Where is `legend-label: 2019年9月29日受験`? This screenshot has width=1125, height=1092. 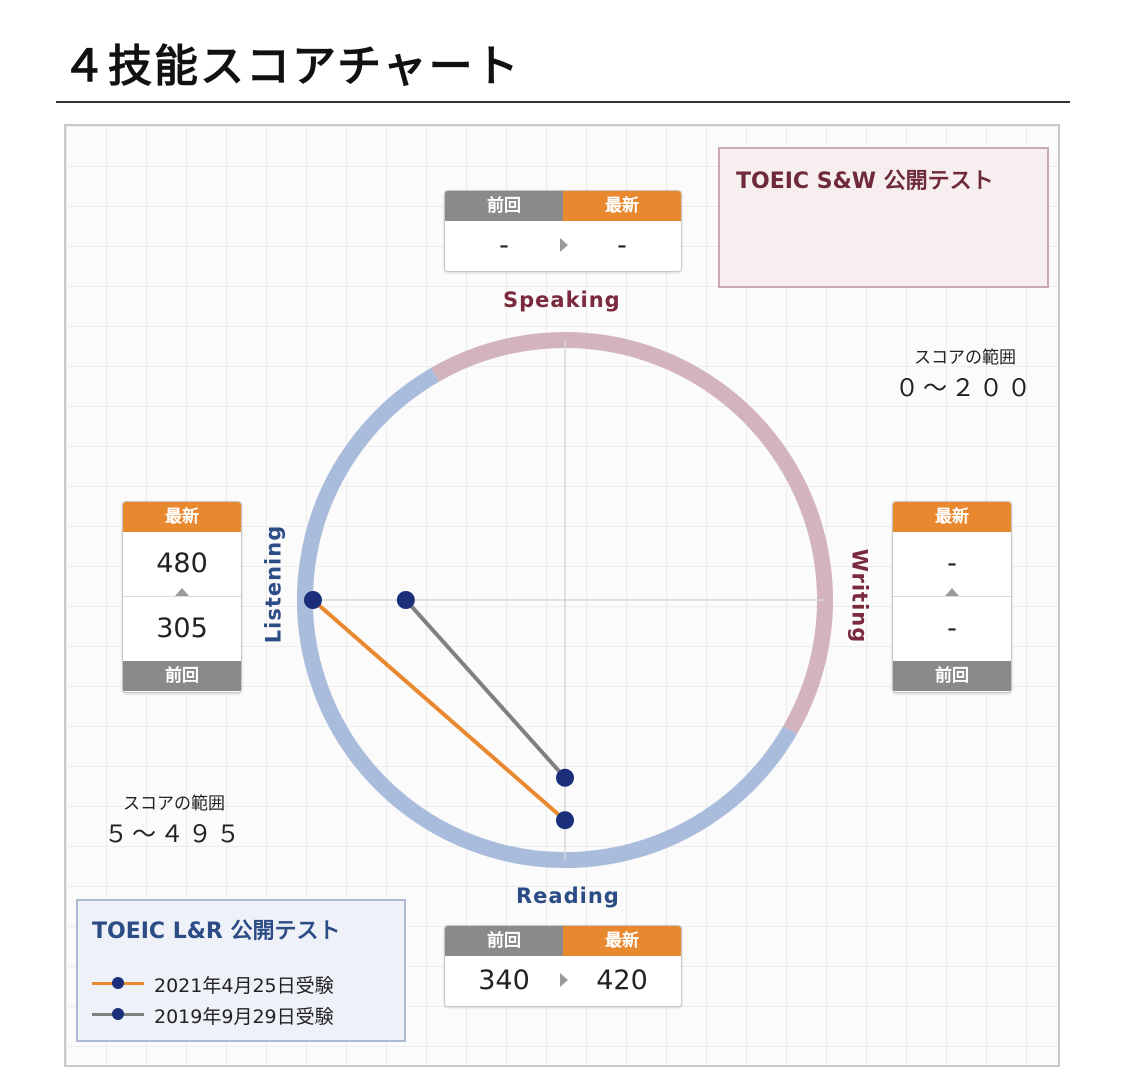 legend-label: 2019年9月29日受験 is located at coordinates (244, 1017).